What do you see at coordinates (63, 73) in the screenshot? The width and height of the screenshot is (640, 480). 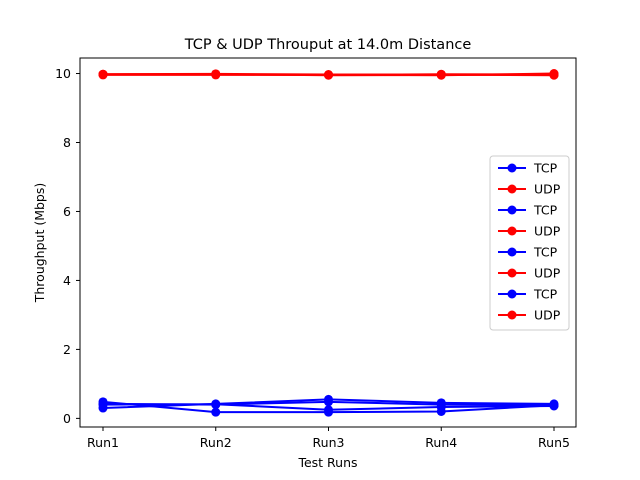 I see `y-tick-label: 10` at bounding box center [63, 73].